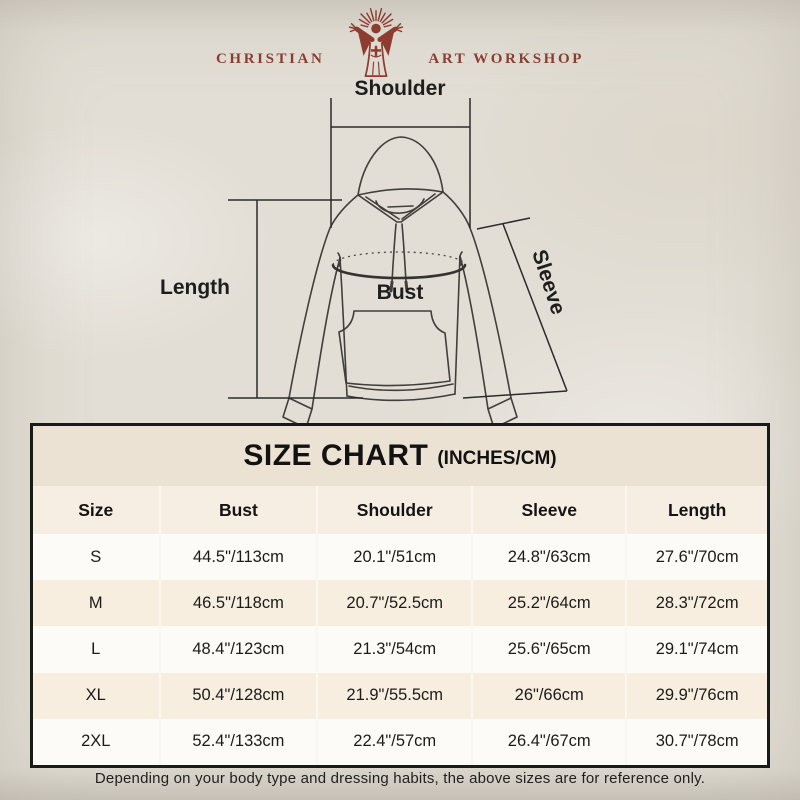  What do you see at coordinates (548, 649) in the screenshot?
I see `sleeve-value: 25.6"/65cm` at bounding box center [548, 649].